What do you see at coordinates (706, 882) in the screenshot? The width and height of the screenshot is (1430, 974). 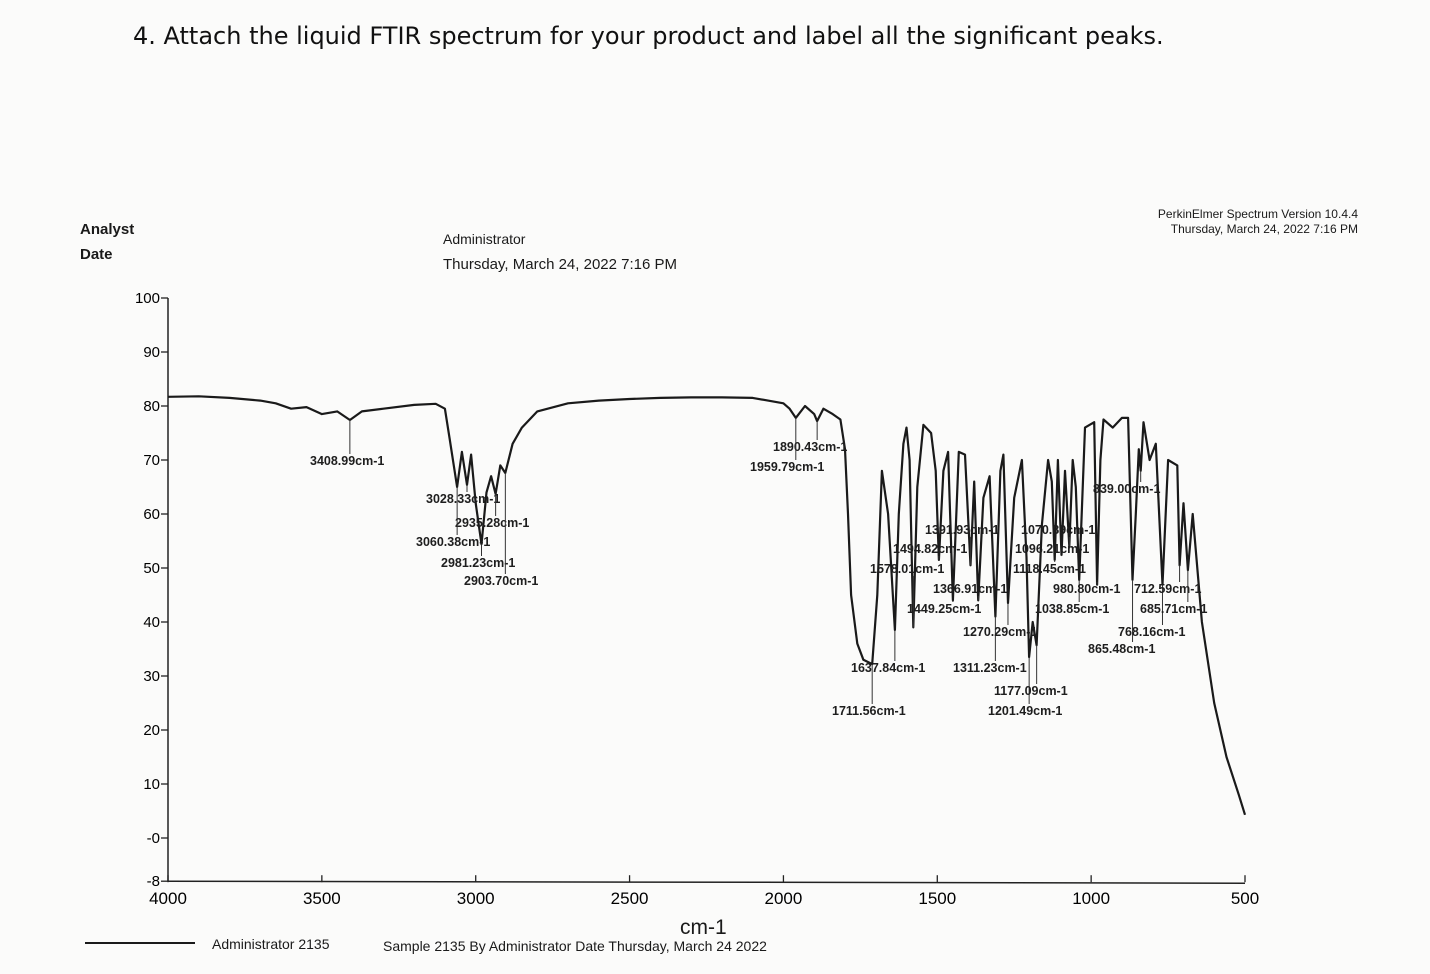 I see `x-axis` at bounding box center [706, 882].